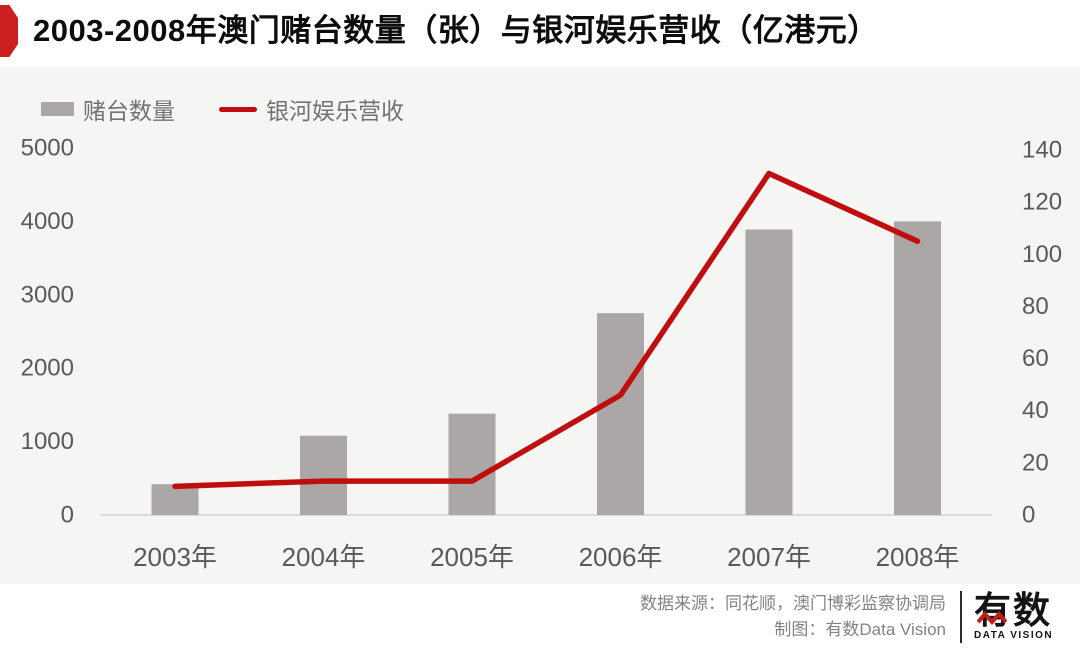 This screenshot has width=1080, height=649. Describe the element at coordinates (961, 616) in the screenshot. I see `footer-divider` at that location.